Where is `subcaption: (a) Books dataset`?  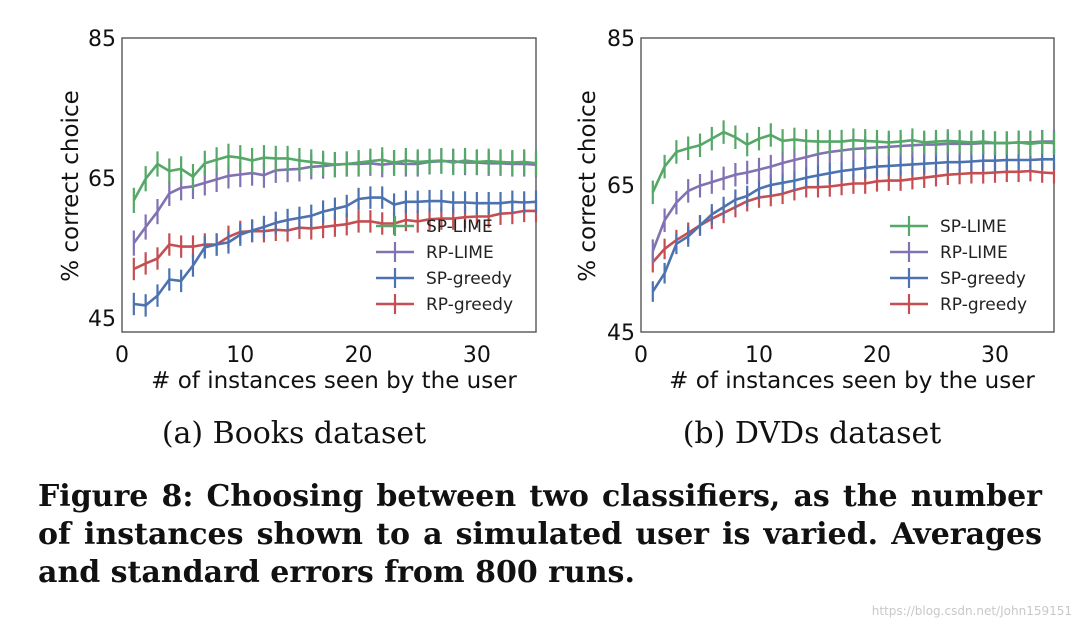
subcaption: (a) Books dataset is located at coordinates (294, 433).